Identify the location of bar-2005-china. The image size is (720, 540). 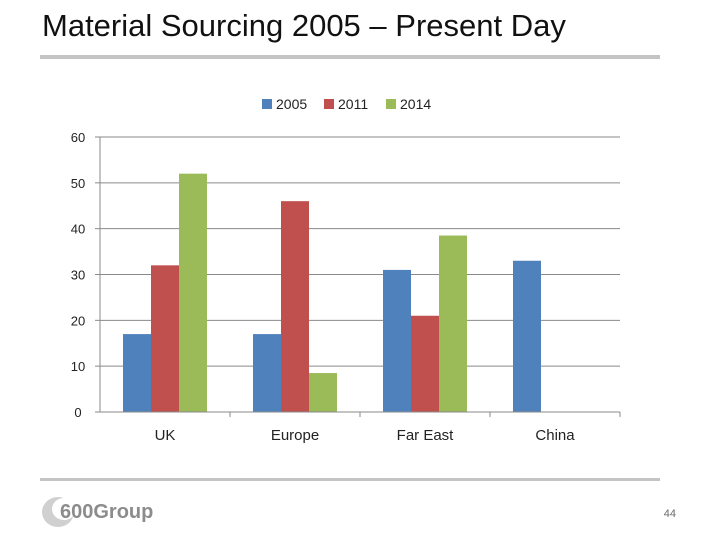
(527, 336).